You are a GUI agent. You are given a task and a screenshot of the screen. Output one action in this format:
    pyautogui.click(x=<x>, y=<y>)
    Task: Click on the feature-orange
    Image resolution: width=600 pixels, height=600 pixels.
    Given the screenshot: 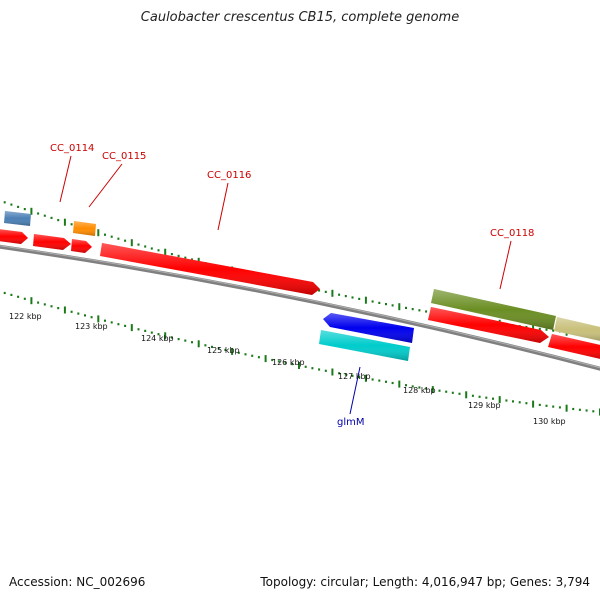 What is the action you would take?
    pyautogui.click(x=84, y=228)
    